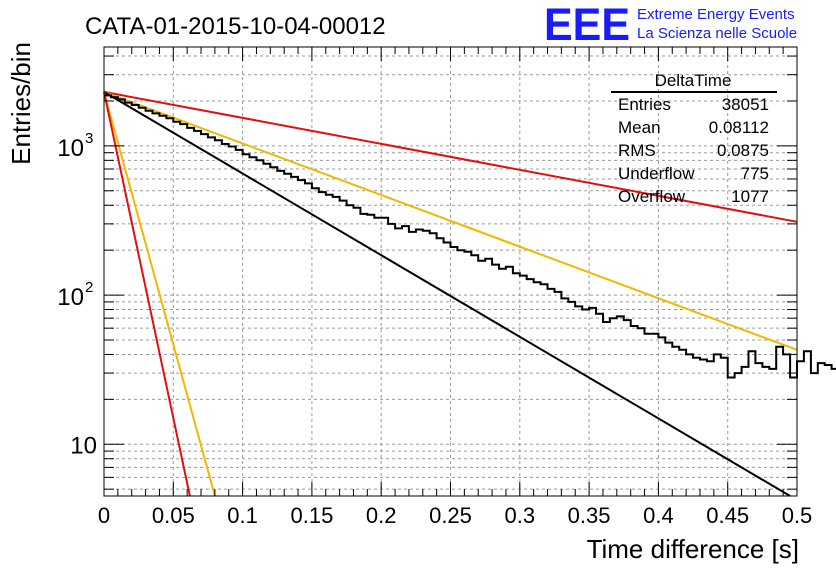 The height and width of the screenshot is (572, 836). What do you see at coordinates (658, 515) in the screenshot?
I see `x-tick-label: 0.4` at bounding box center [658, 515].